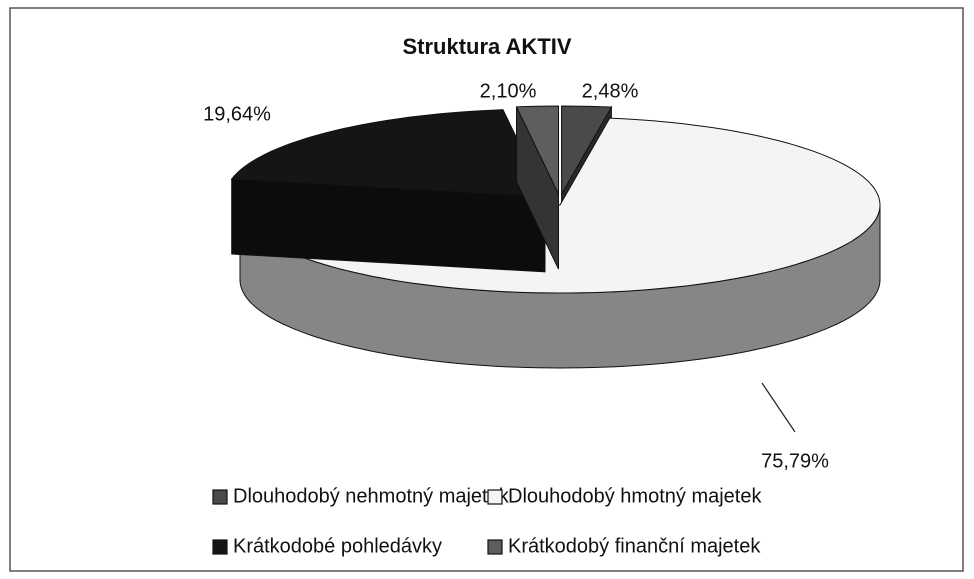 This screenshot has width=974, height=579. What do you see at coordinates (778, 407) in the screenshot?
I see `leader-line` at bounding box center [778, 407].